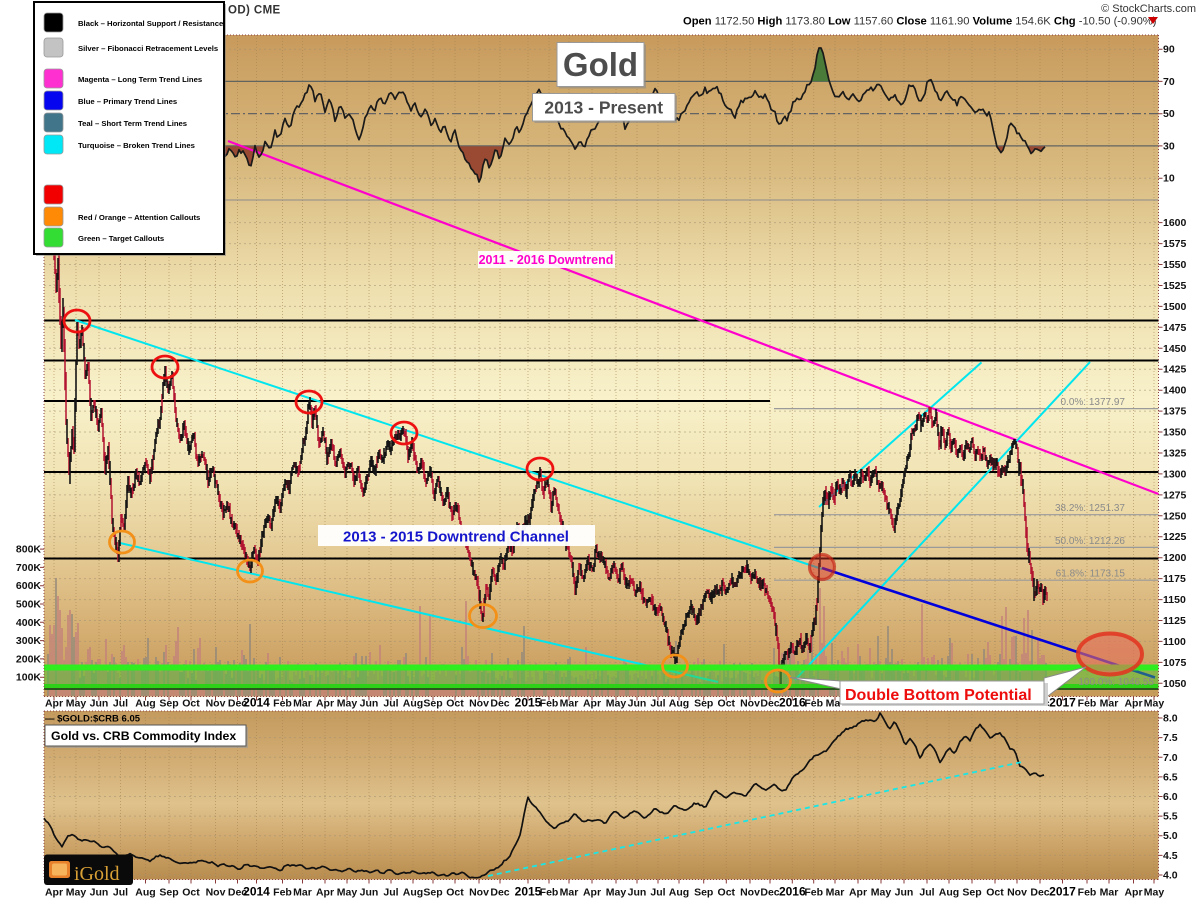 The image size is (1201, 904). I want to click on svg-text: 1475, so click(1175, 328).